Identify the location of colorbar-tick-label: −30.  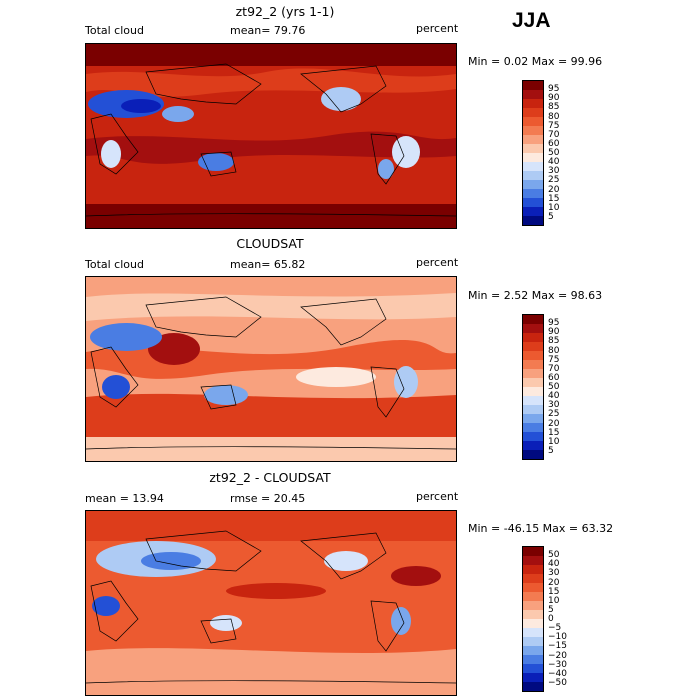
(557, 664).